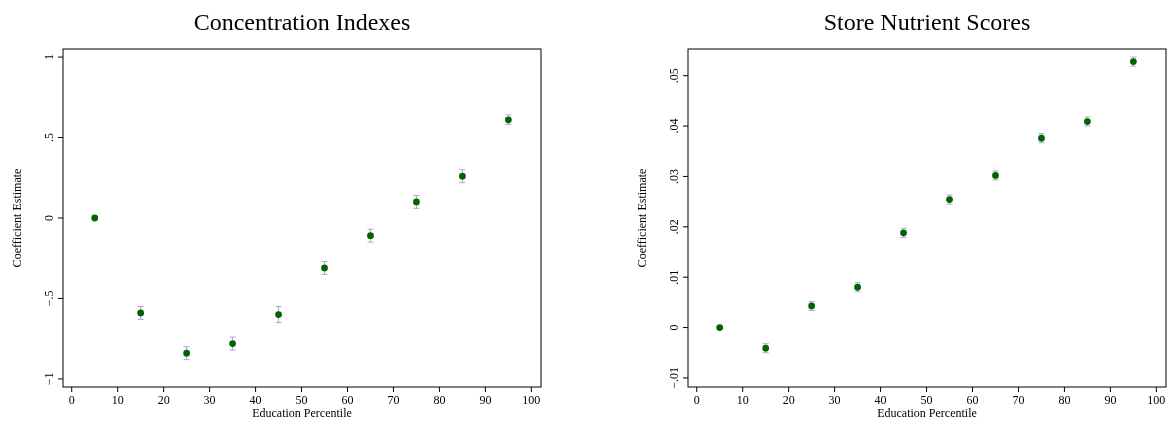 Image resolution: width=1173 pixels, height=427 pixels. I want to click on y-tick-label: .02, so click(674, 227).